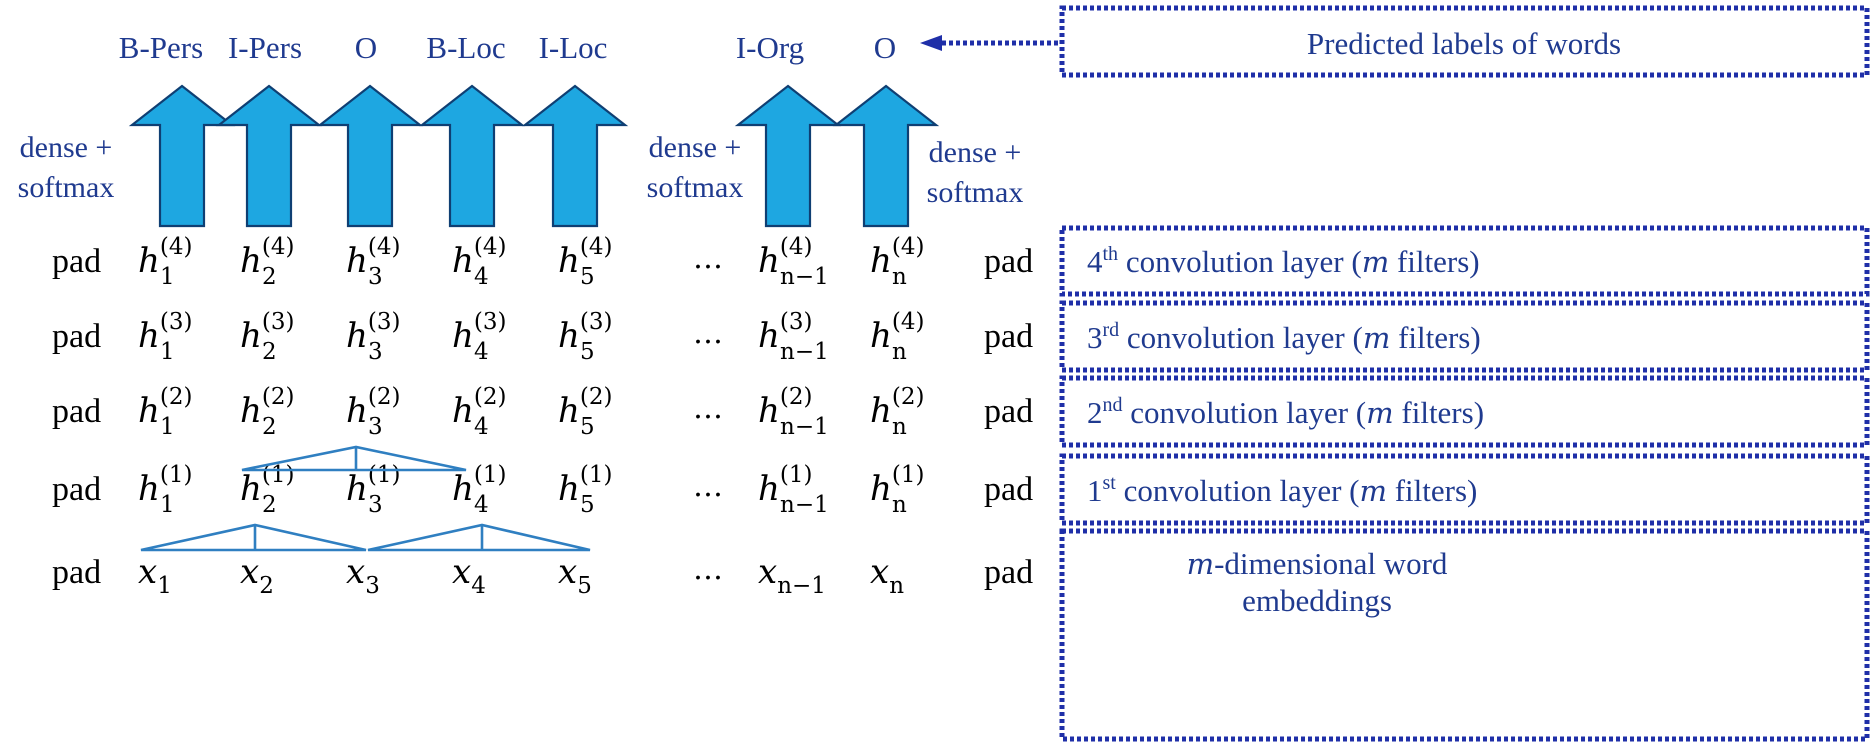  What do you see at coordinates (165, 262) in the screenshot?
I see `h4-symbol-1: h(4) 1` at bounding box center [165, 262].